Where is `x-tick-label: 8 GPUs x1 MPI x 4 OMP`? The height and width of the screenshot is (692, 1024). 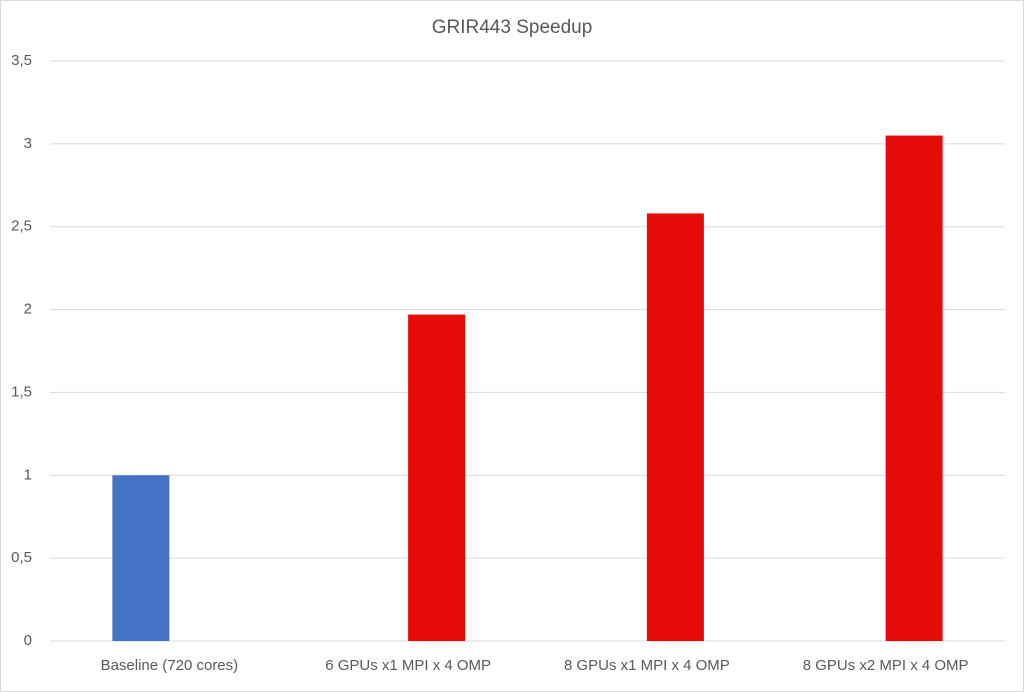
x-tick-label: 8 GPUs x1 MPI x 4 OMP is located at coordinates (647, 665).